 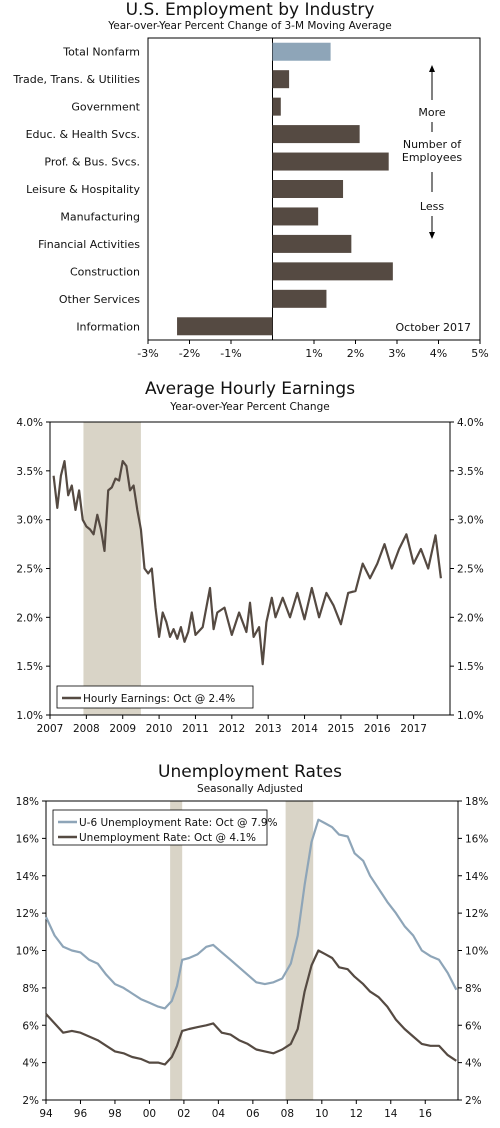 What do you see at coordinates (396, 353) in the screenshot?
I see `x-tick-label: 3%` at bounding box center [396, 353].